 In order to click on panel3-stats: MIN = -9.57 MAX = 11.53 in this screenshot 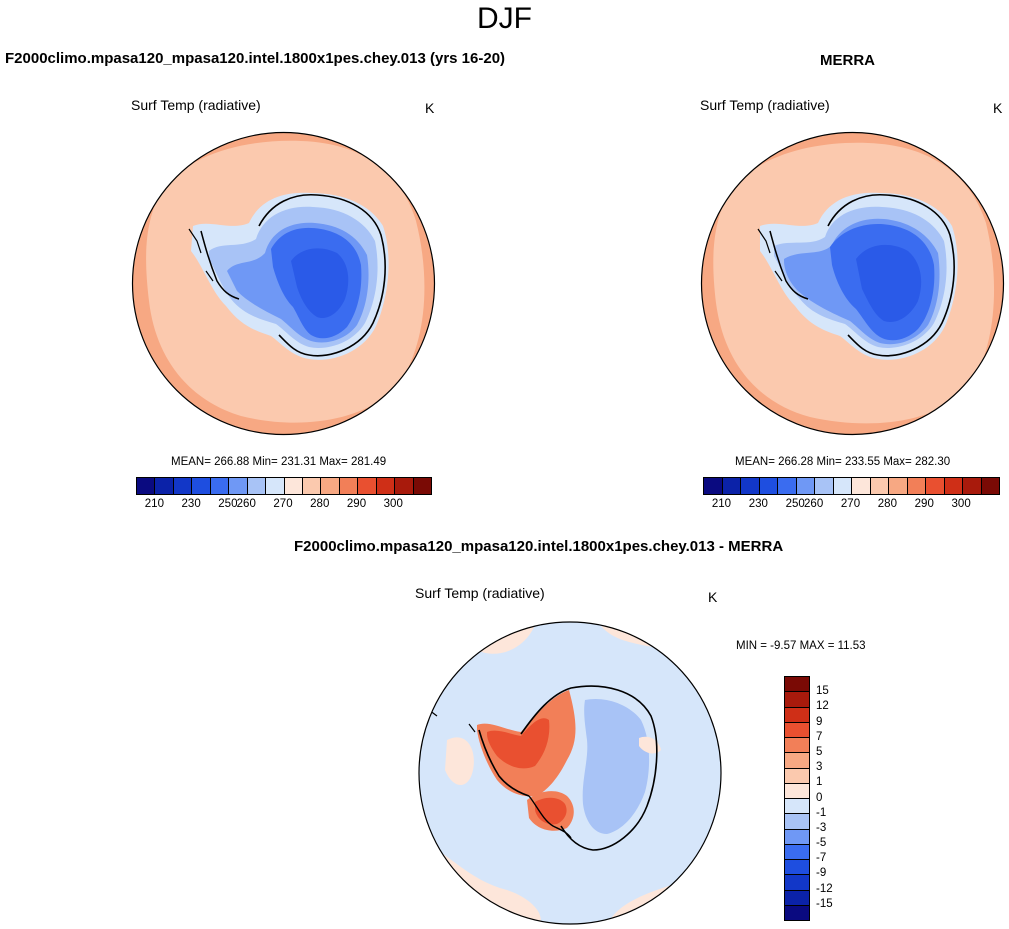, I will do `click(801, 646)`.